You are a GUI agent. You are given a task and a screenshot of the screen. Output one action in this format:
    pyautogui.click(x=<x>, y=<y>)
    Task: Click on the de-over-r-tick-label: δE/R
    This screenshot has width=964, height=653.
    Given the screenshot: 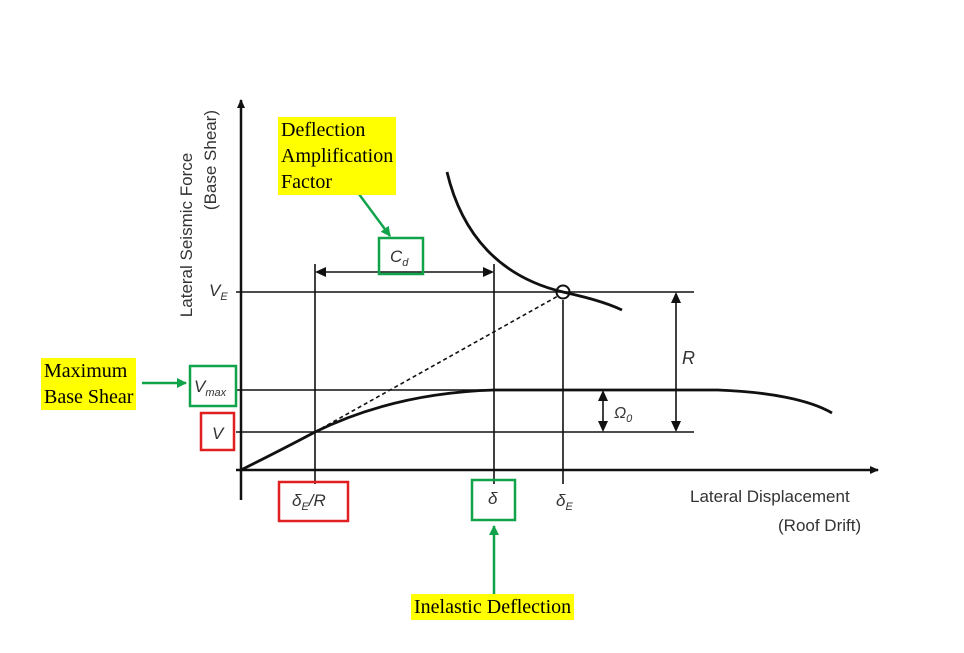 What is the action you would take?
    pyautogui.click(x=309, y=502)
    